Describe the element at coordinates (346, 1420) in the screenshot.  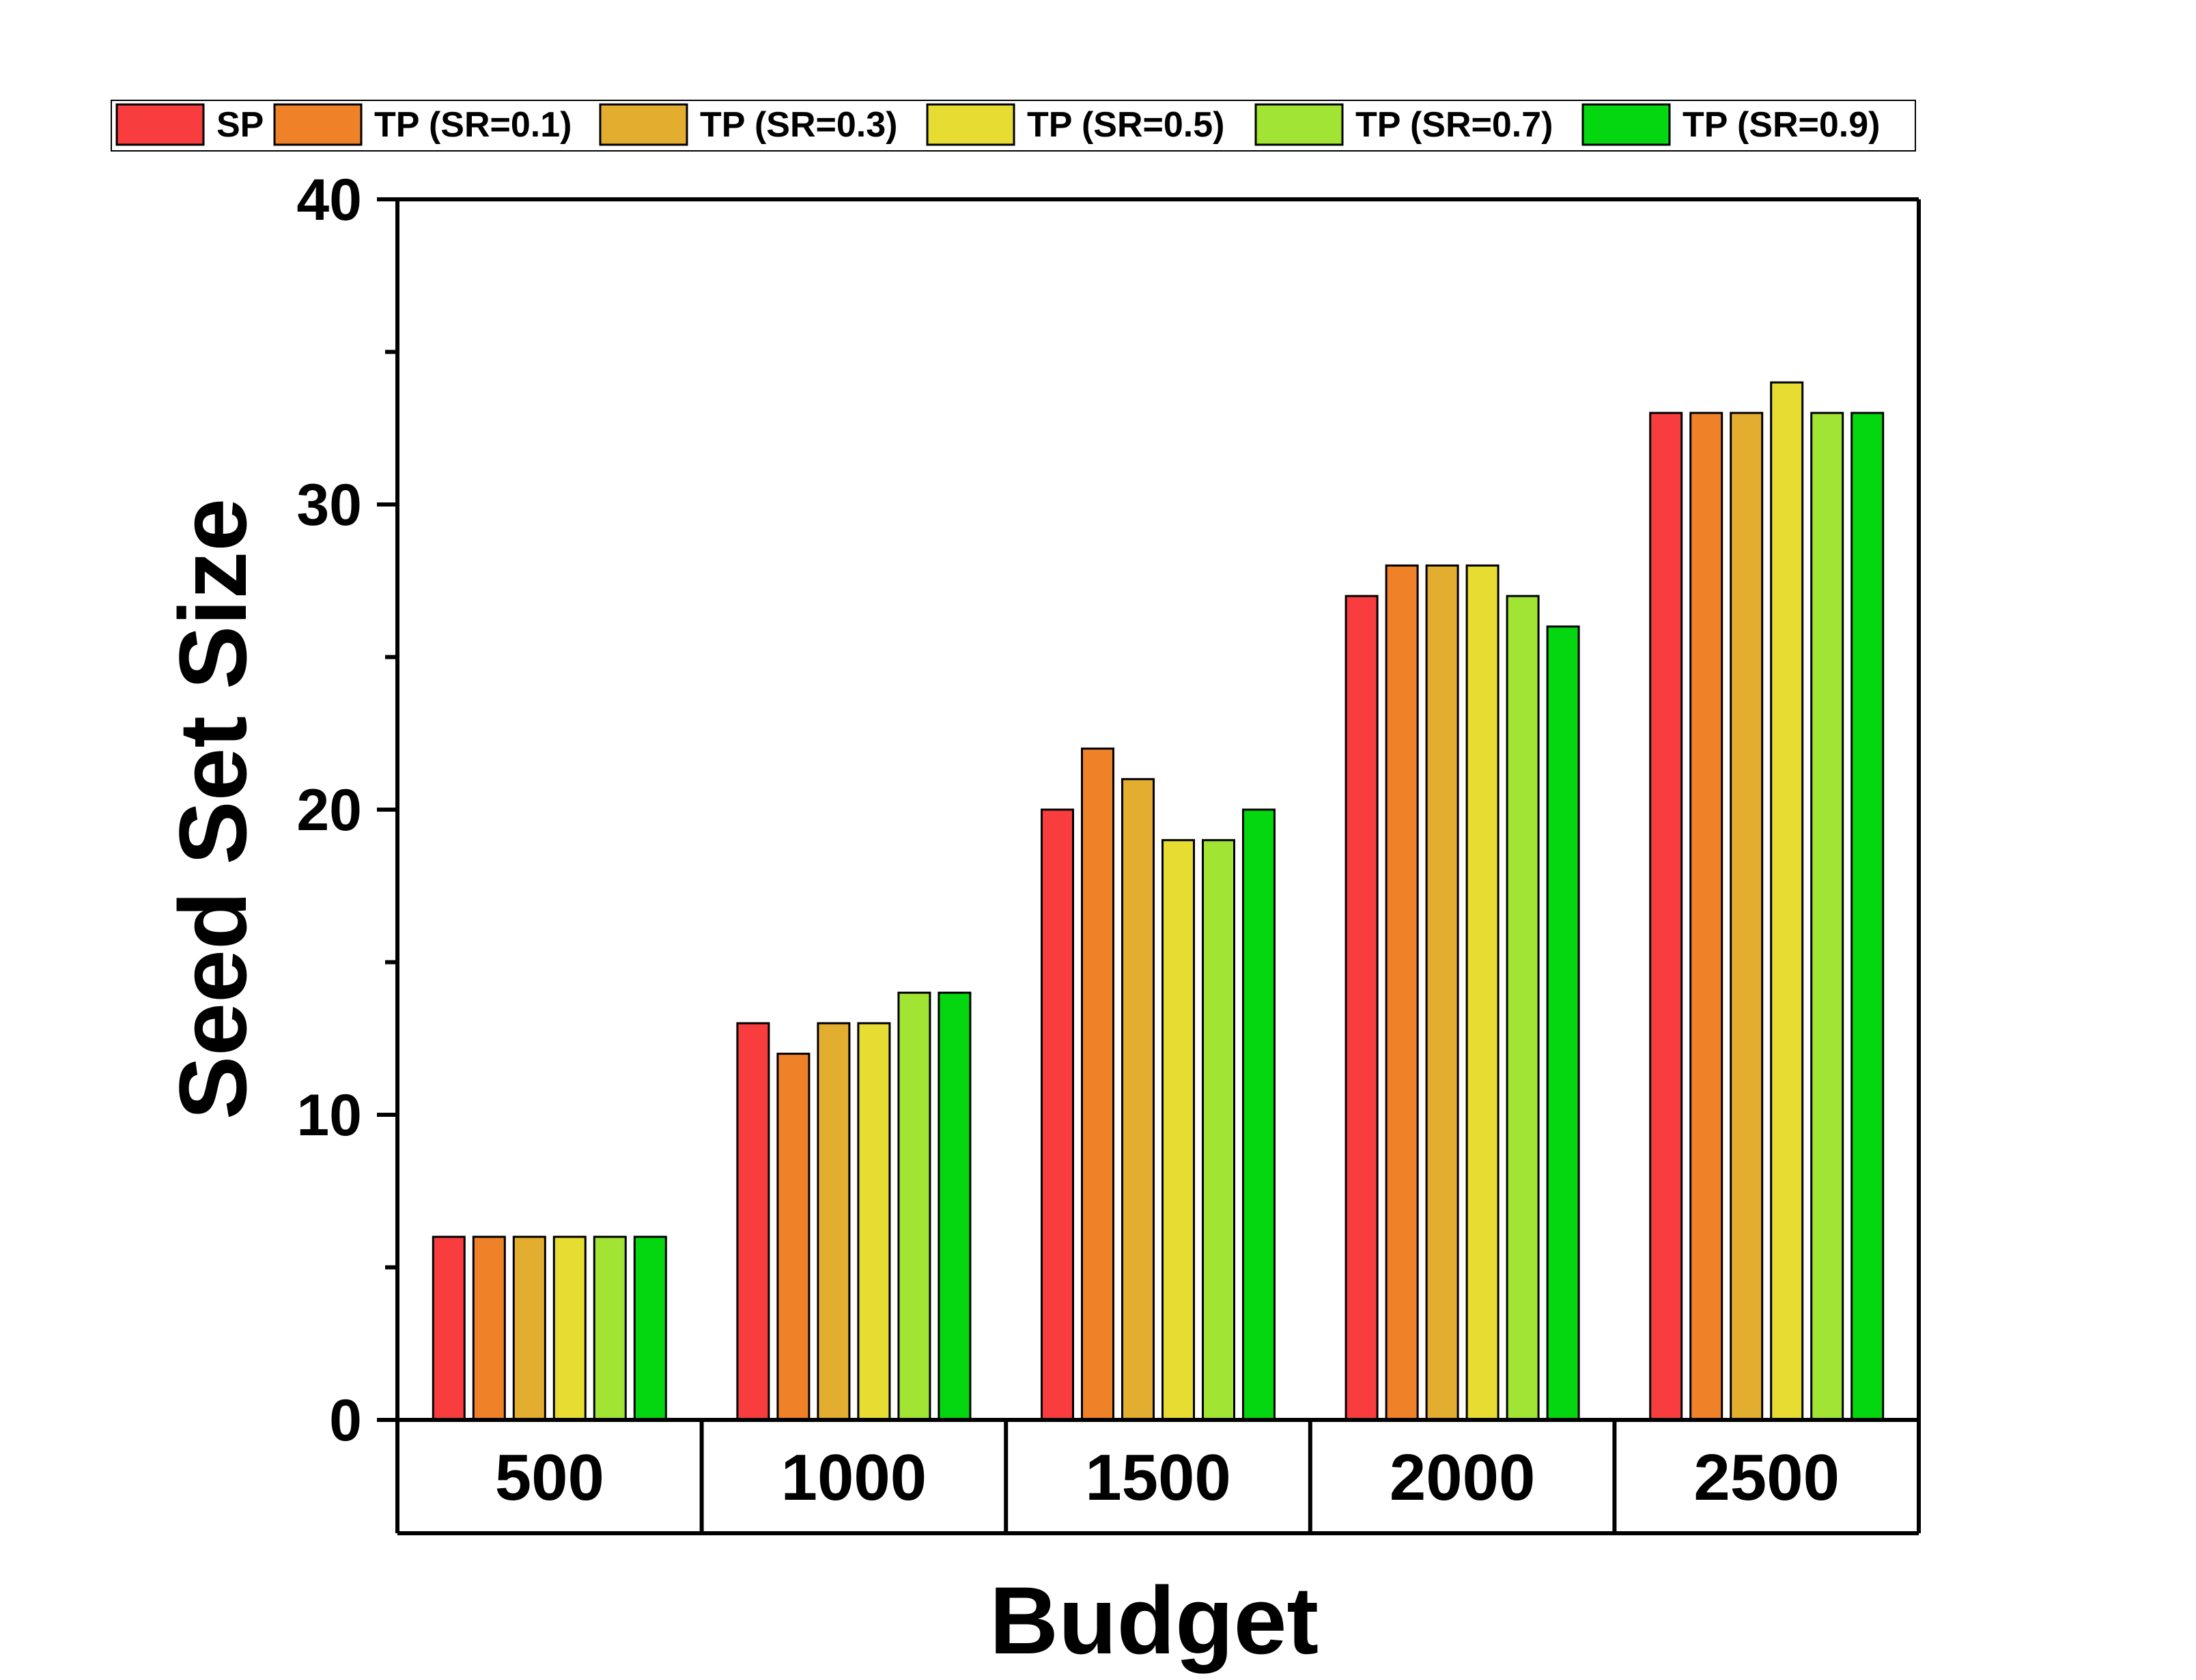
I see `y-tick-label: 0` at that location.